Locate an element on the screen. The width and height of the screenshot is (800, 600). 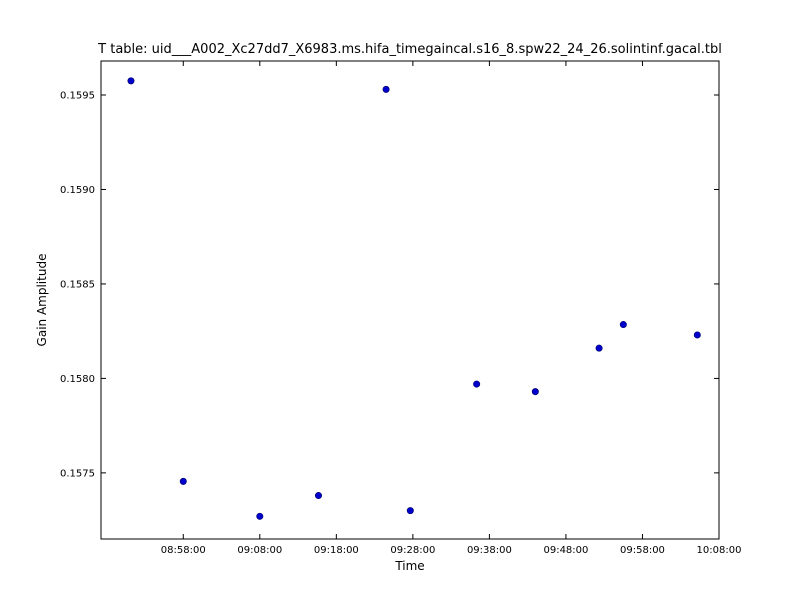
y-tick-label: 0.1595 is located at coordinates (77, 96).